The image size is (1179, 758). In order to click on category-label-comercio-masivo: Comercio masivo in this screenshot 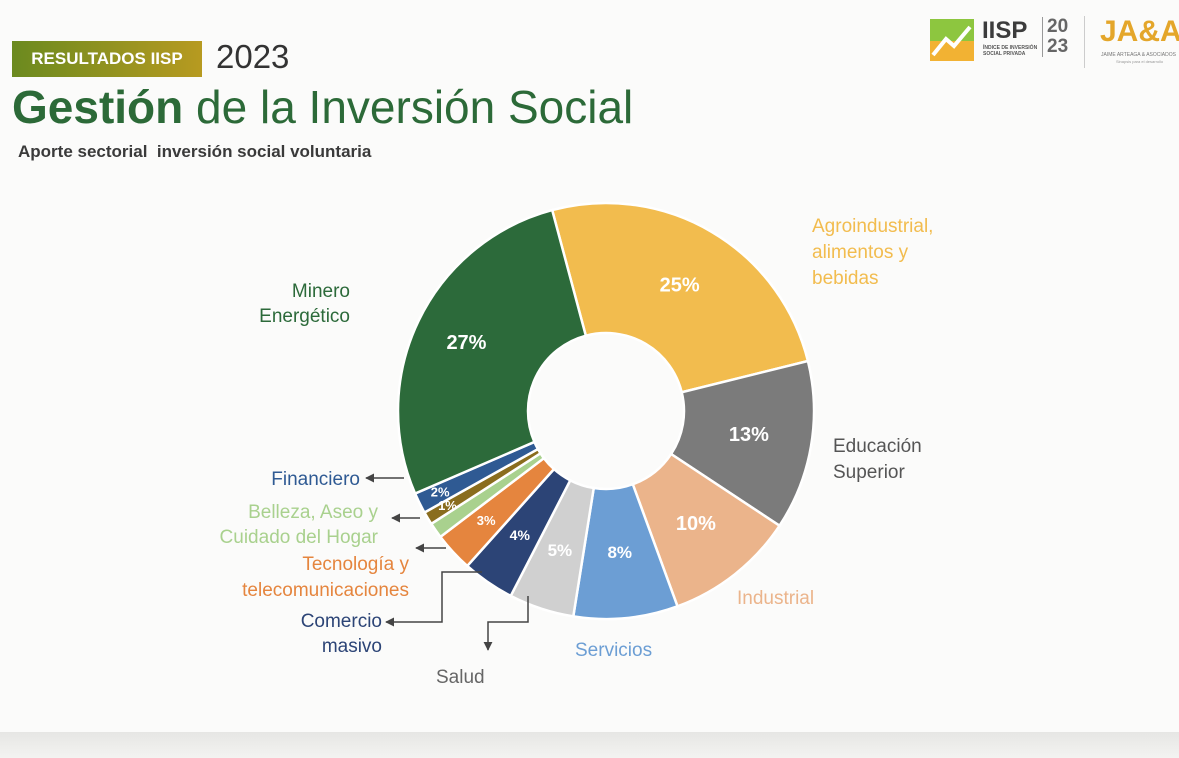, I will do `click(341, 634)`.